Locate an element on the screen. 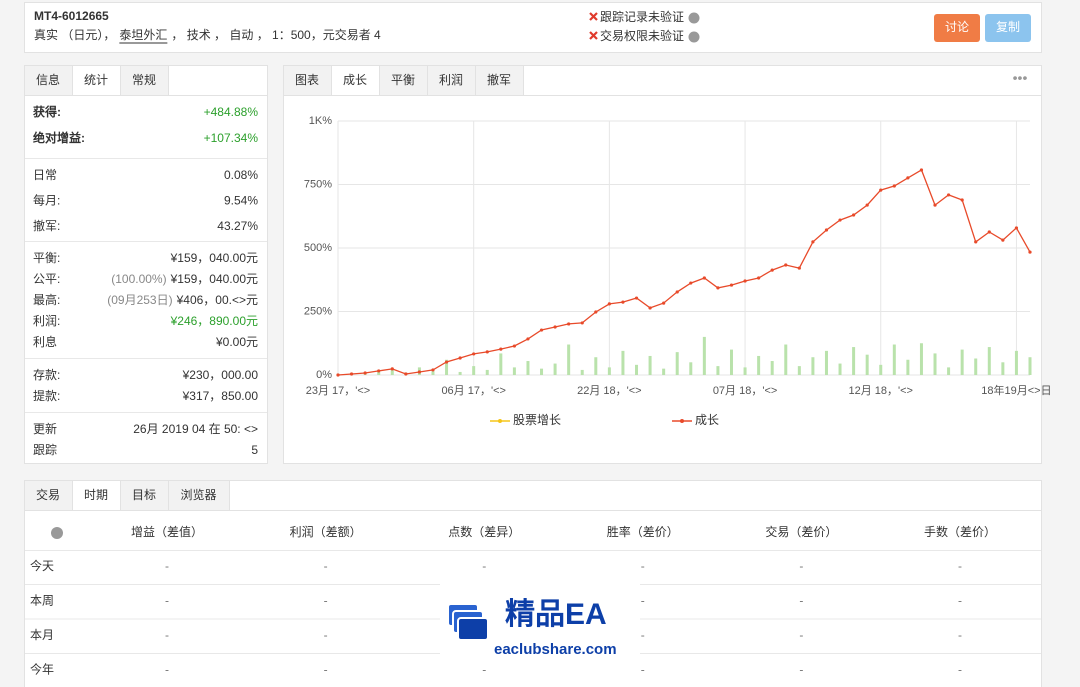 Image resolution: width=1080 pixels, height=687 pixels. tab-label: 利润 is located at coordinates (451, 80).